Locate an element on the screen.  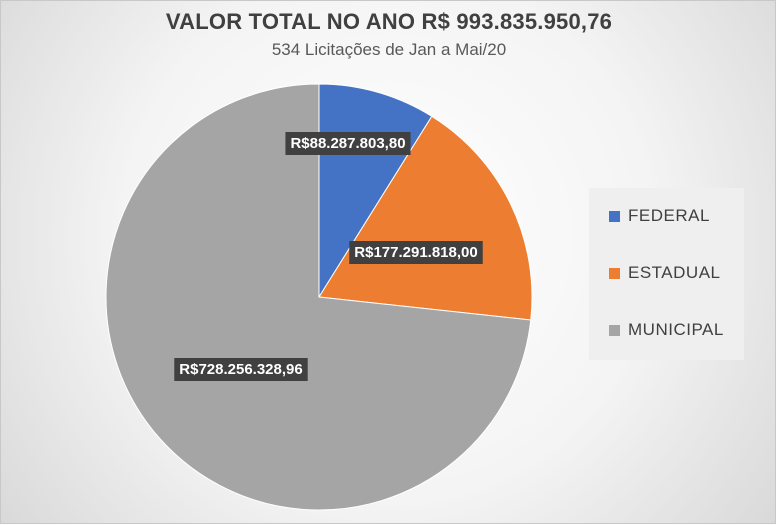
legend: FEDERAL ESTADUAL MUNICIPAL is located at coordinates (666, 274).